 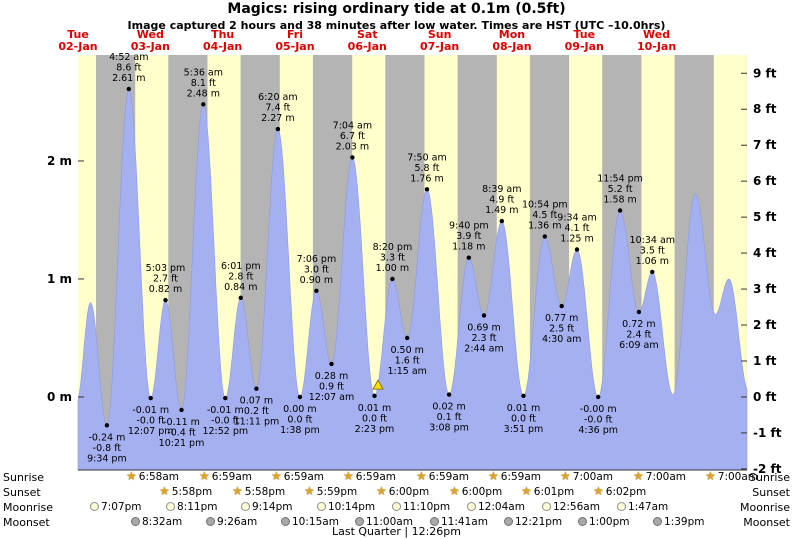 I want to click on right-axis-label: 5 ft, so click(x=765, y=217).